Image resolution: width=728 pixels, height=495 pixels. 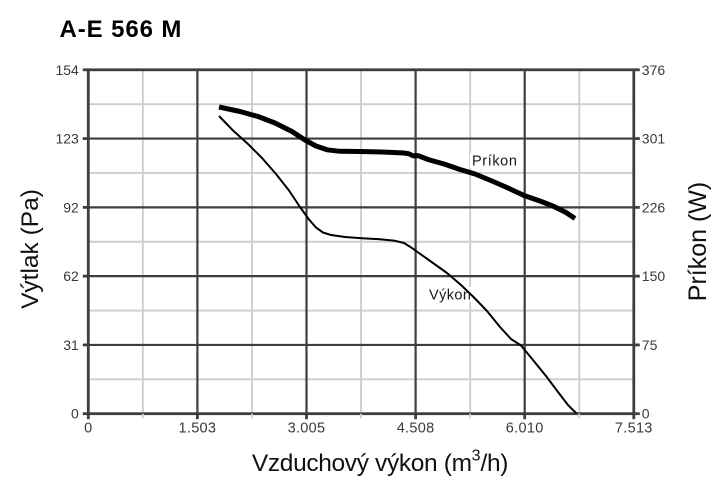 What do you see at coordinates (654, 207) in the screenshot?
I see `svg-text: 226` at bounding box center [654, 207].